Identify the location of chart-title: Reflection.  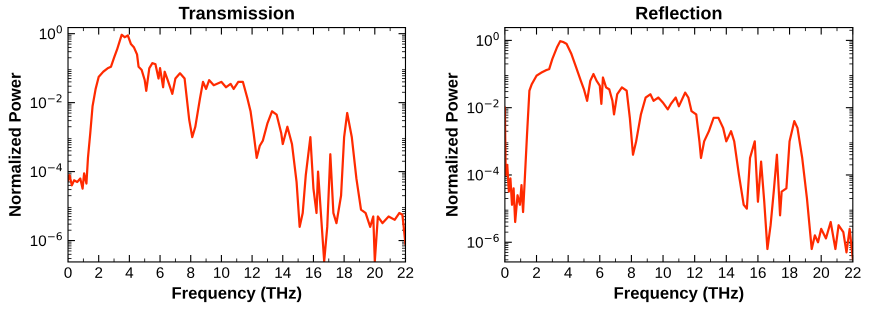
(679, 13).